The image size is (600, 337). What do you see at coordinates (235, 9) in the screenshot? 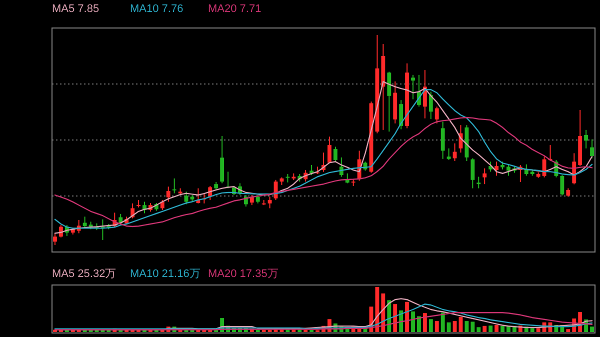
I see `text: MA20 7.71` at bounding box center [235, 9].